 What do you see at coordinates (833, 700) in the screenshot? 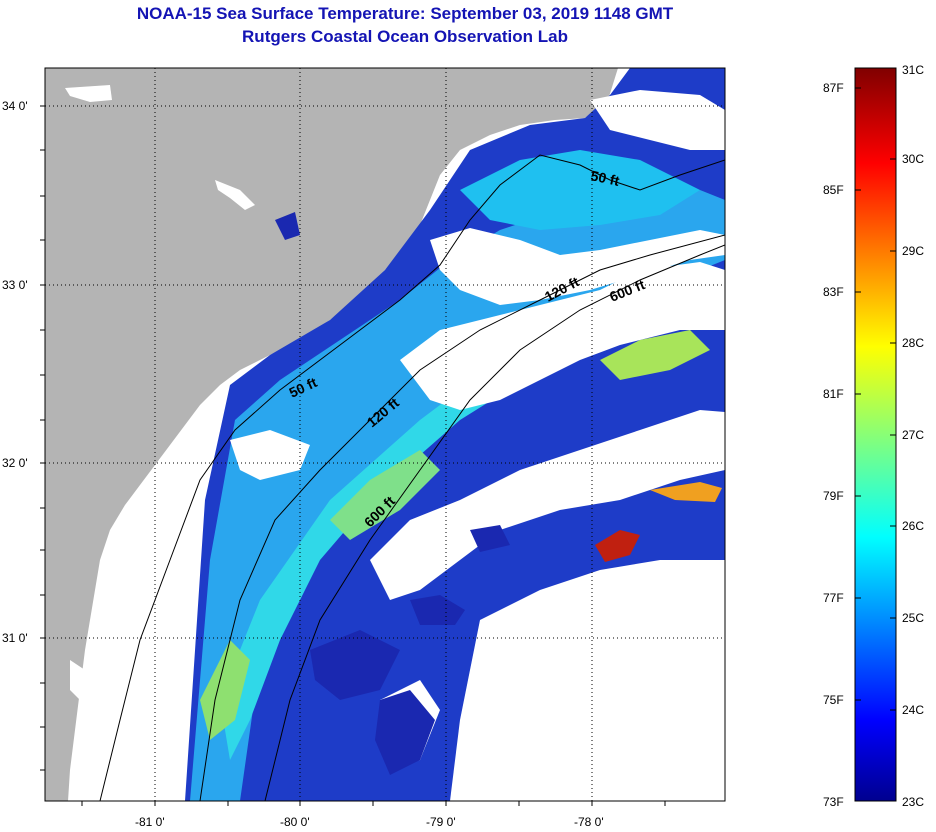
I see `colorbar-f-label: 75F` at bounding box center [833, 700].